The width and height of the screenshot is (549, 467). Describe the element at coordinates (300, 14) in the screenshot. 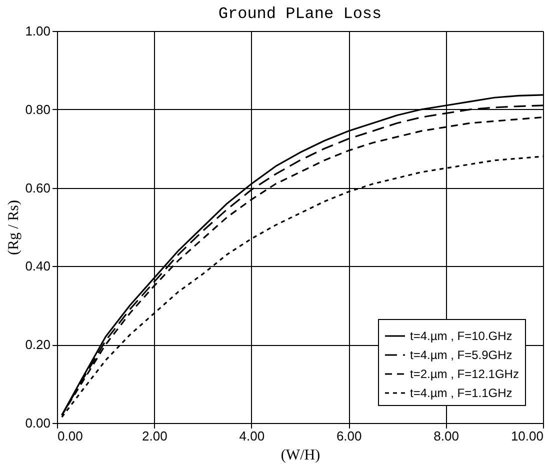

I see `chart-title: Ground PLane Loss` at that location.